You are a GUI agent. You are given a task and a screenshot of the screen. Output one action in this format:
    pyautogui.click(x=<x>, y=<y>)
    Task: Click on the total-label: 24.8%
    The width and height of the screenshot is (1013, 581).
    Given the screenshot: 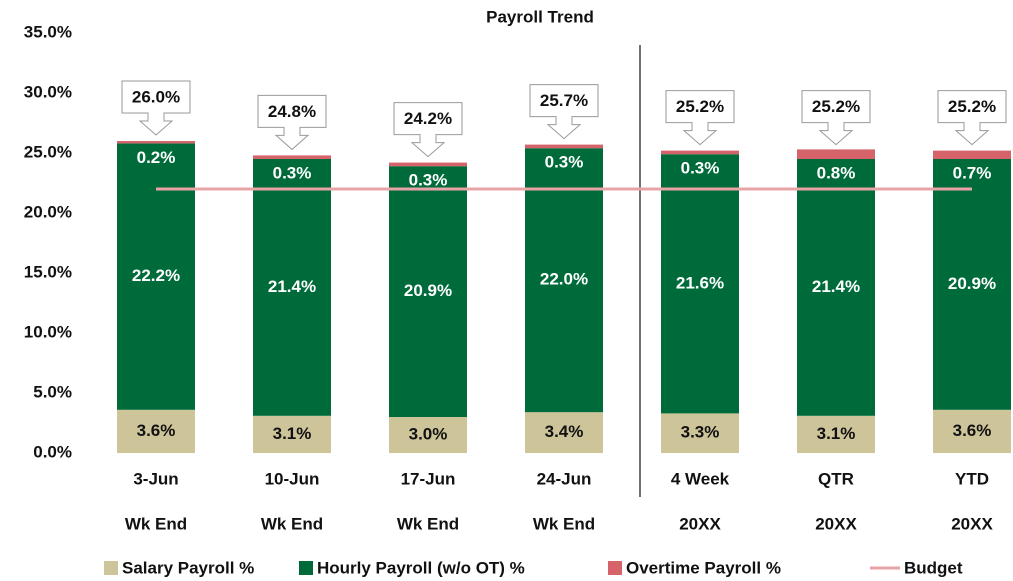 What is the action you would take?
    pyautogui.click(x=292, y=111)
    